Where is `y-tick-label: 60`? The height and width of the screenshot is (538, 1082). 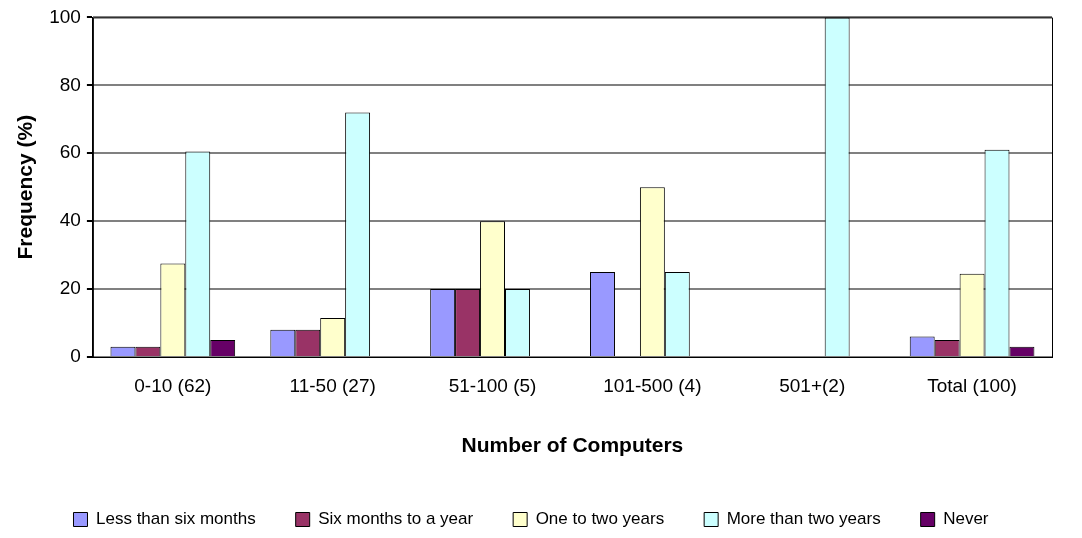
y-tick-label: 60 is located at coordinates (70, 152).